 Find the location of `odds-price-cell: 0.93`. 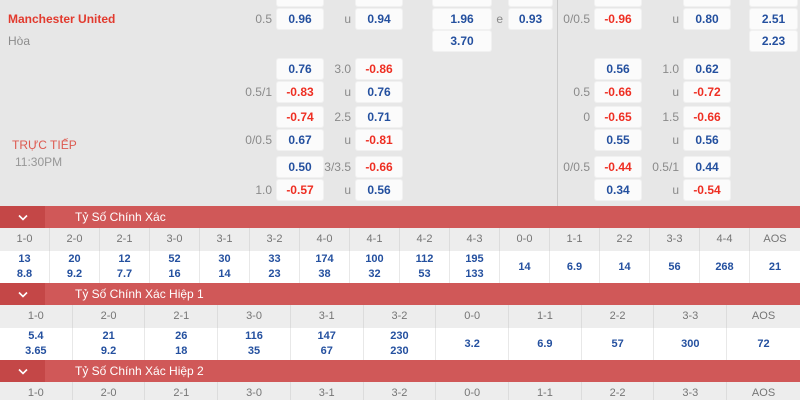

odds-price-cell: 0.93 is located at coordinates (530, 19).